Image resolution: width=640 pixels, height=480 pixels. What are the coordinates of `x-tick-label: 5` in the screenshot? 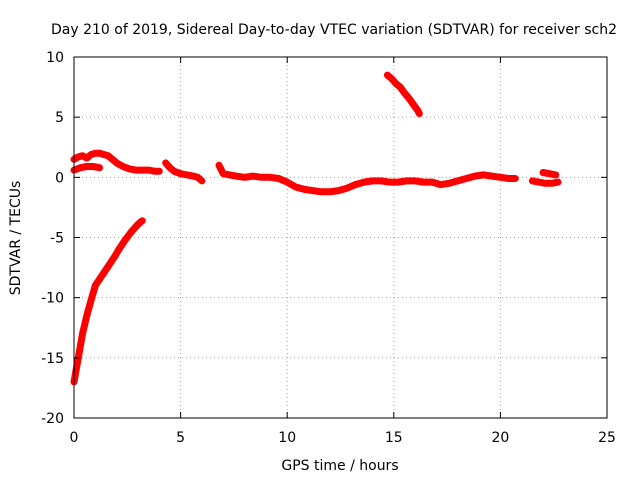 It's located at (180, 438).